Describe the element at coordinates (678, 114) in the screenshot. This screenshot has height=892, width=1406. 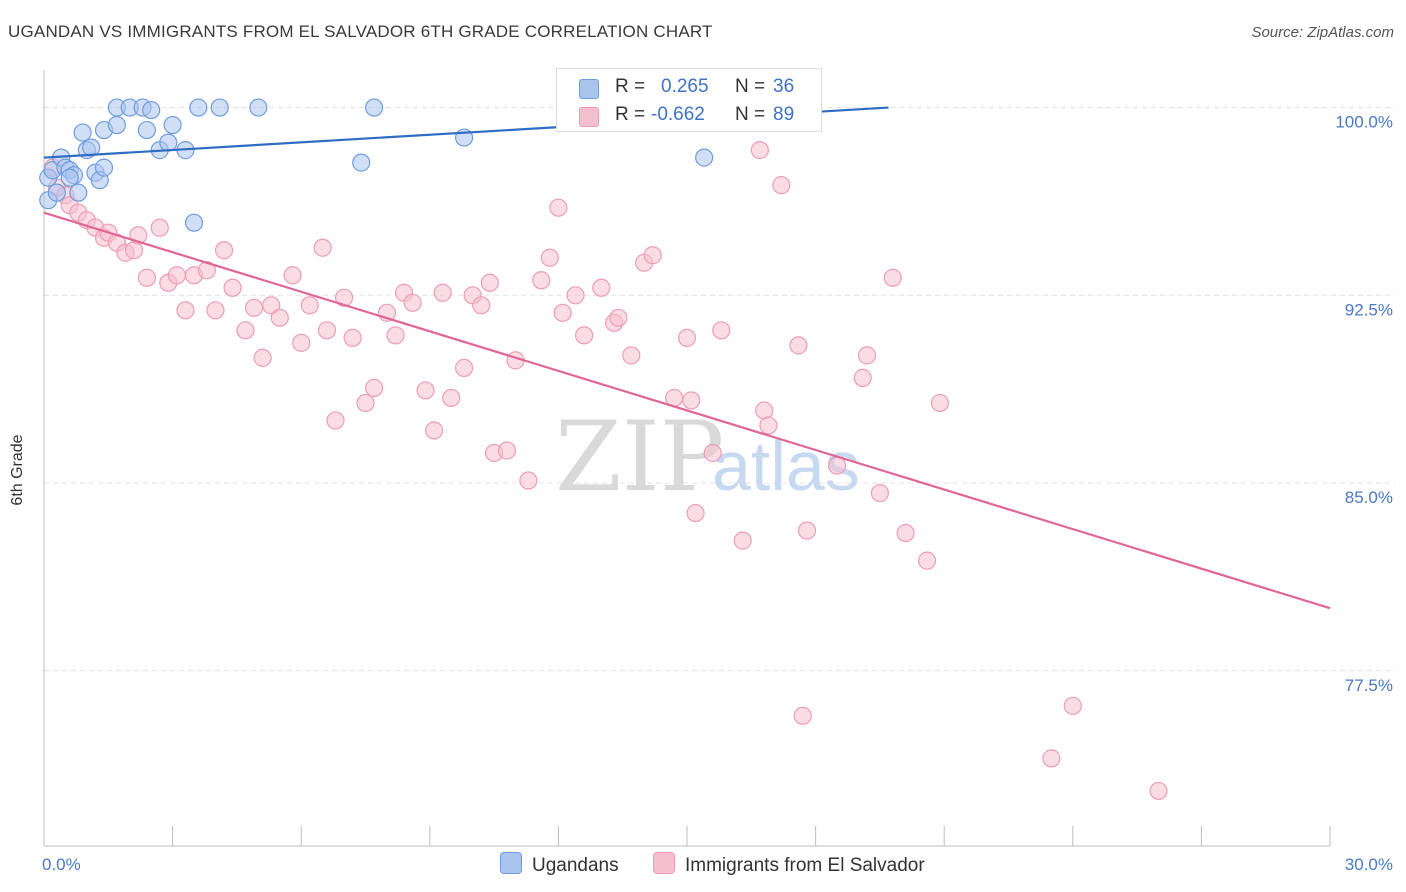
I see `legend-r-value: -0.662` at that location.